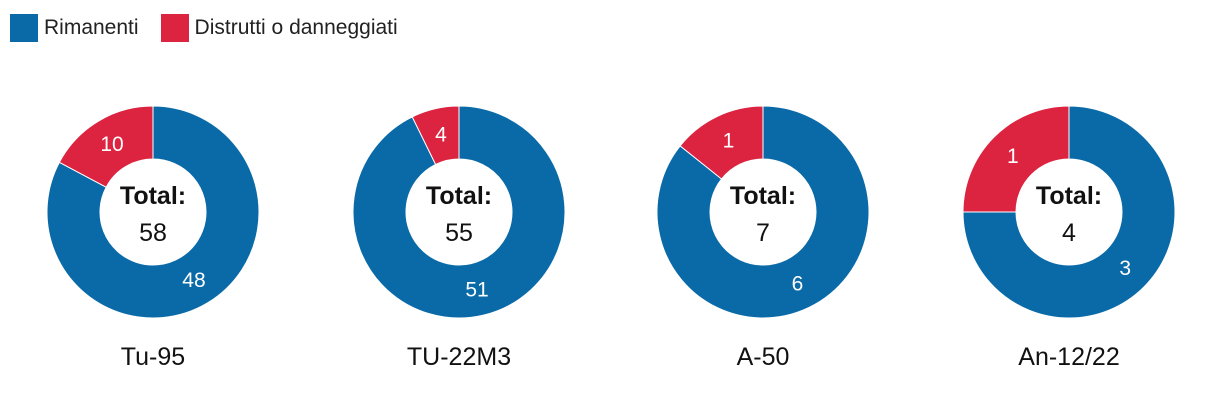 Image resolution: width=1220 pixels, height=402 pixels. I want to click on donut-an-12-22: 3 1 Total: 4 An-12/22, so click(1069, 238).